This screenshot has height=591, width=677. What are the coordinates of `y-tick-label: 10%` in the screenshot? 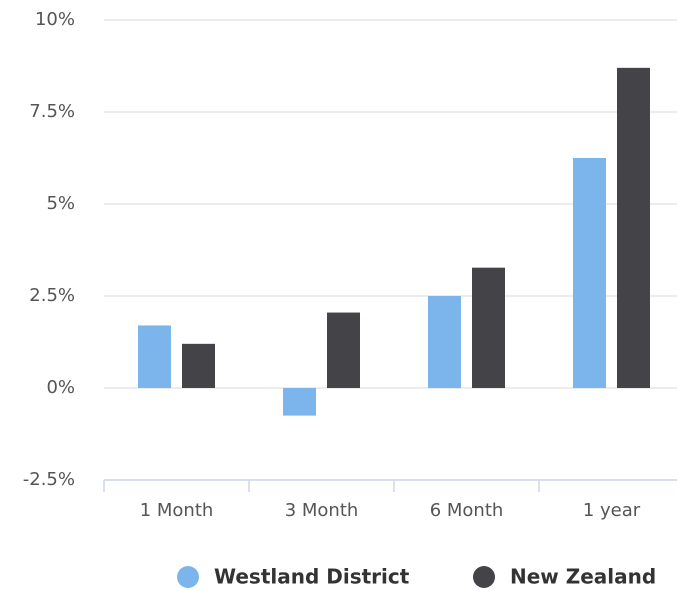 It's located at (55, 19).